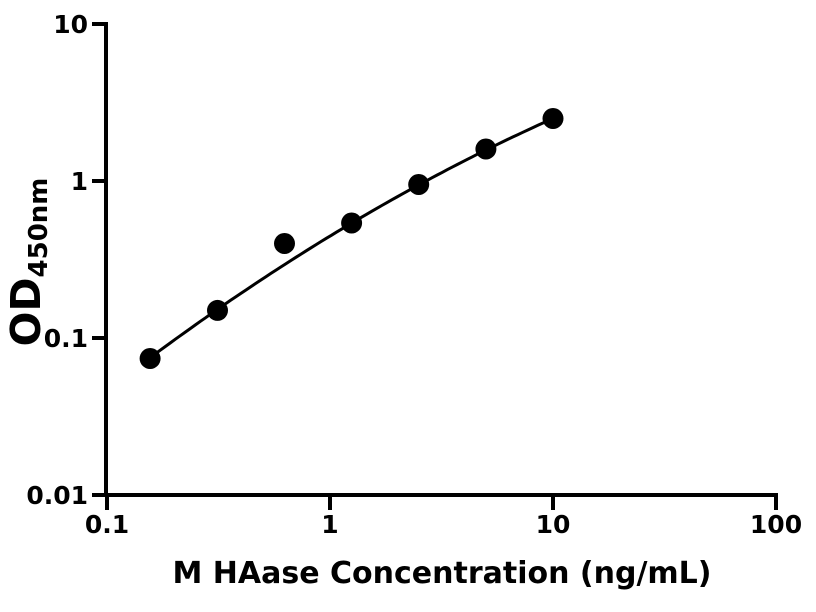 The image size is (816, 612). Describe the element at coordinates (66, 338) in the screenshot. I see `y-tick-label: 0.1` at that location.